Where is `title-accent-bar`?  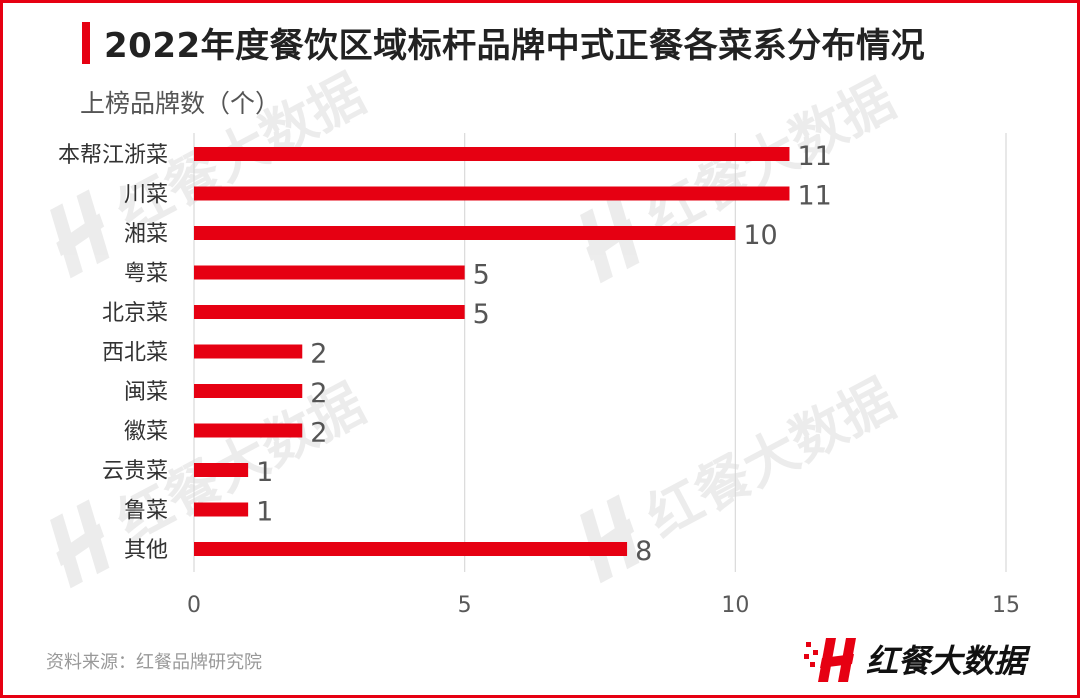 title-accent-bar is located at coordinates (86, 43).